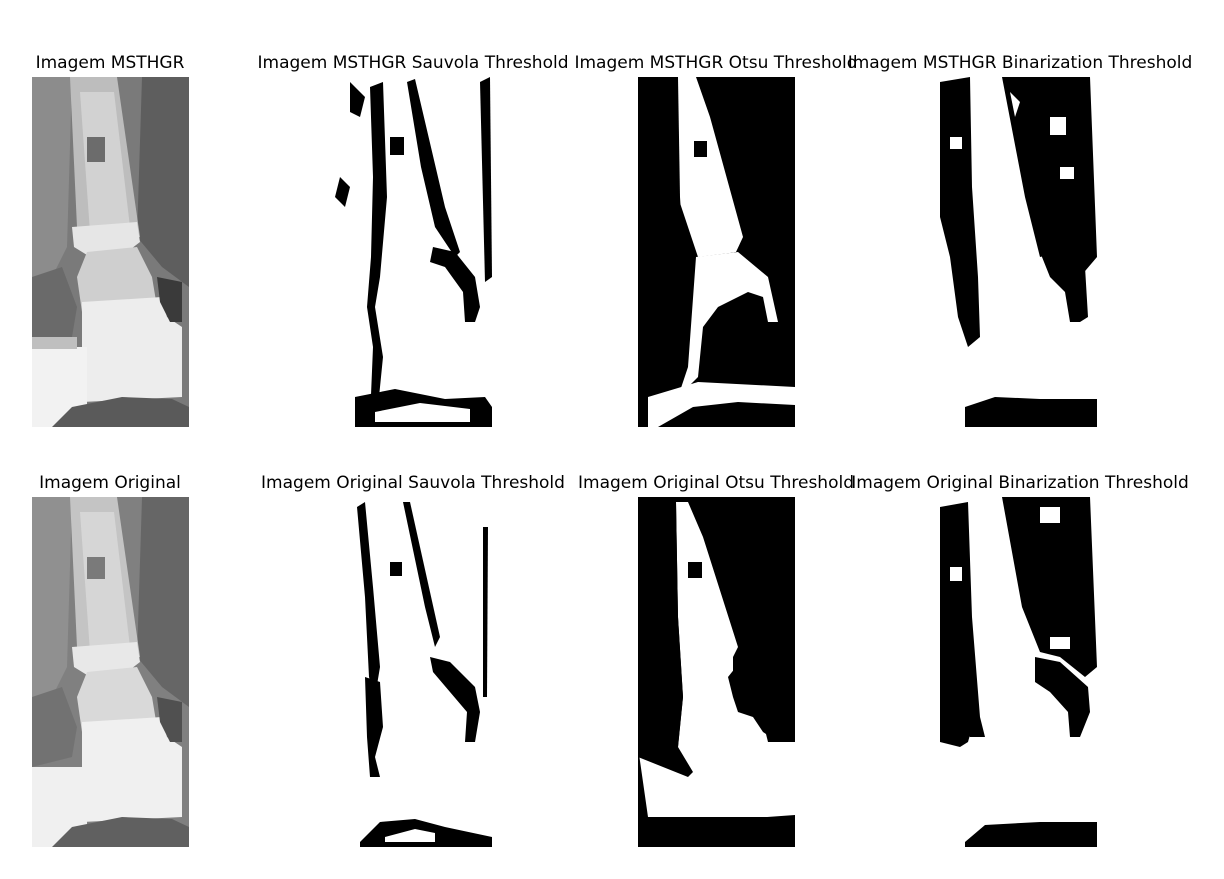 This screenshot has height=879, width=1224. Describe the element at coordinates (413, 483) in the screenshot. I see `title-original-sauvola: Imagem Original Sauvola Threshold` at that location.